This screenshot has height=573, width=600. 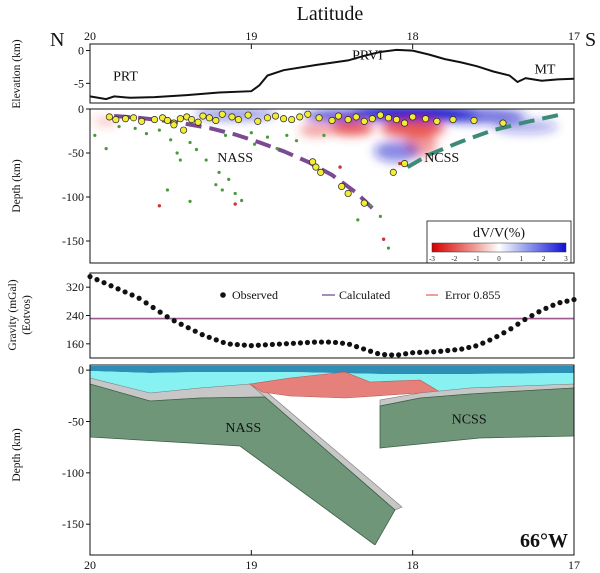 I want to click on model-ylabel: Depth (km), so click(x=17, y=455).